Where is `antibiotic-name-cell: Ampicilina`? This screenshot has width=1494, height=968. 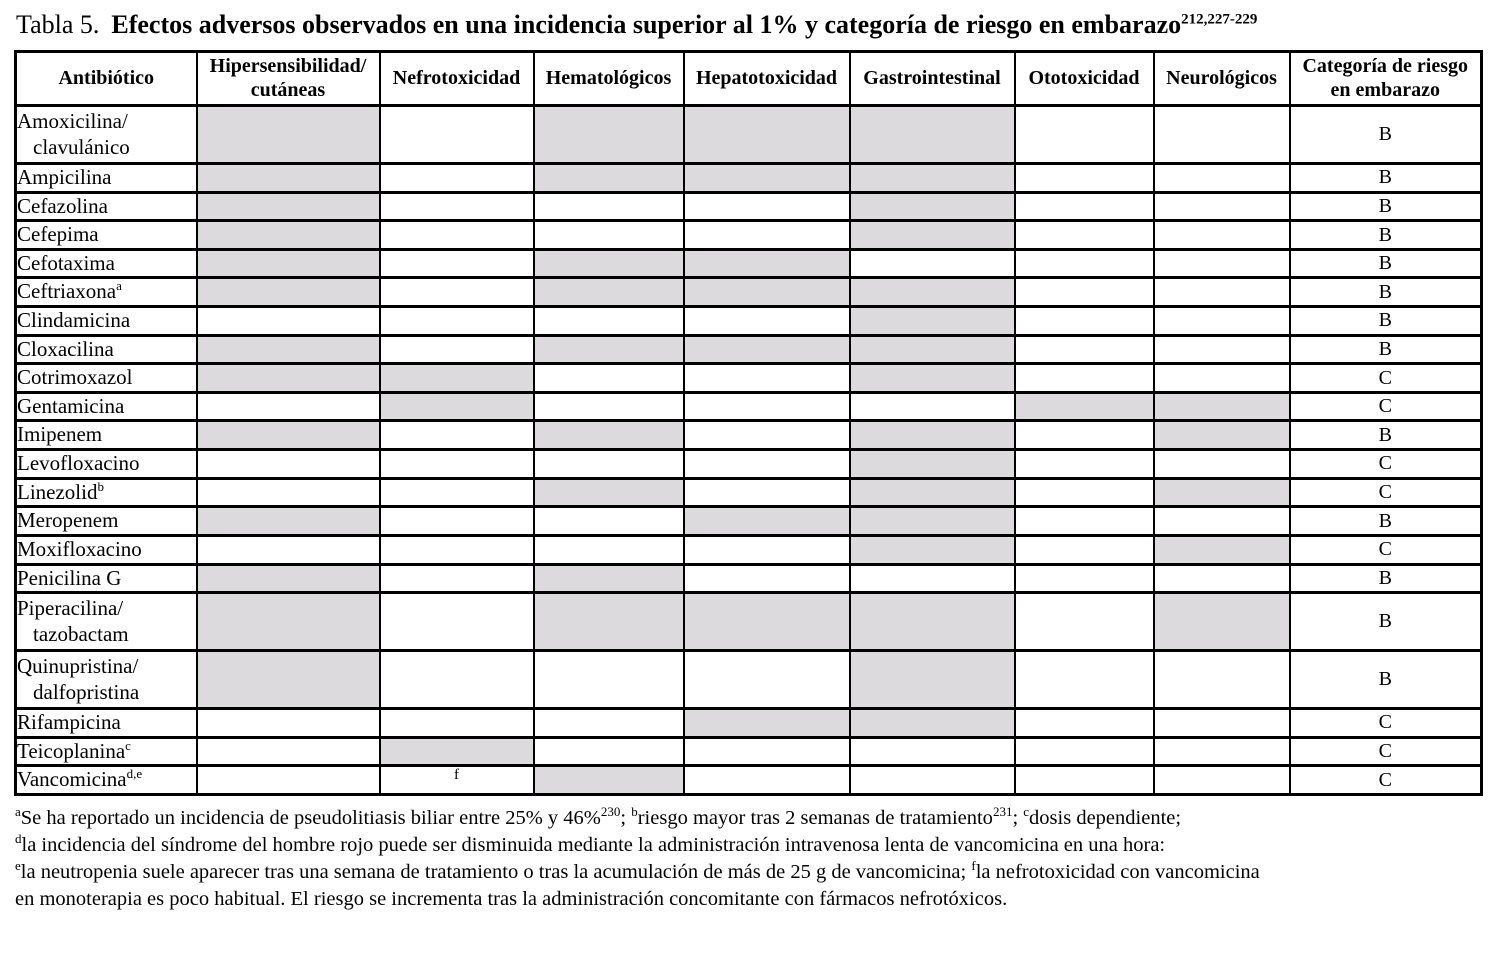 antibiotic-name-cell: Ampicilina is located at coordinates (106, 178).